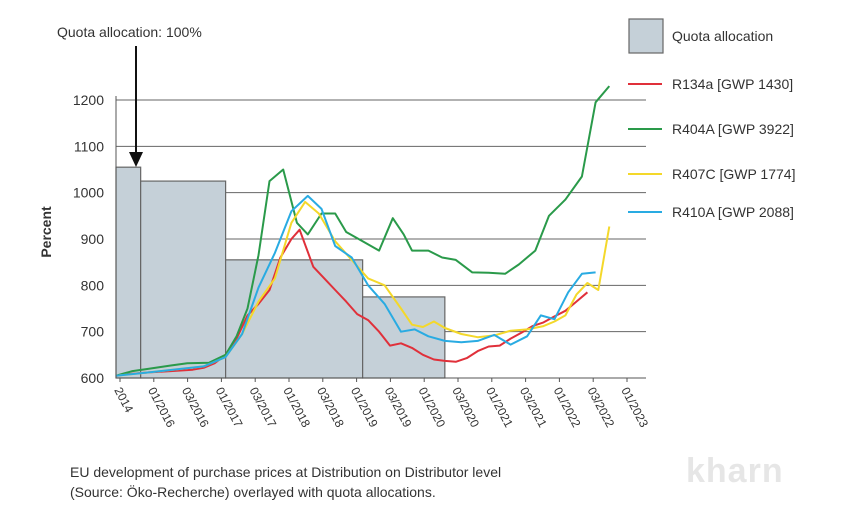  I want to click on legend-label-series-3: R410A [GWP 2088], so click(733, 212).